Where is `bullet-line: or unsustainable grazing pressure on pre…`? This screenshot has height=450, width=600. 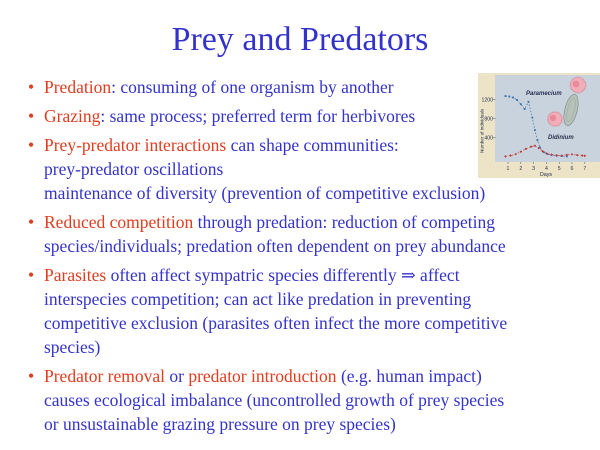 bullet-line: or unsustainable grazing pressure on pre… is located at coordinates (319, 424).